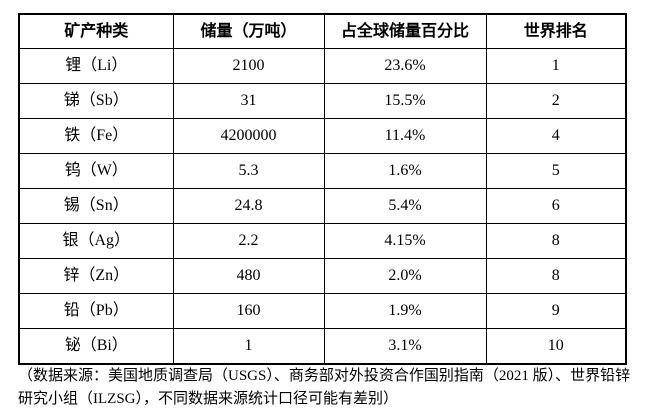 This screenshot has height=414, width=649. I want to click on world-rank-cell: 2, so click(556, 101).